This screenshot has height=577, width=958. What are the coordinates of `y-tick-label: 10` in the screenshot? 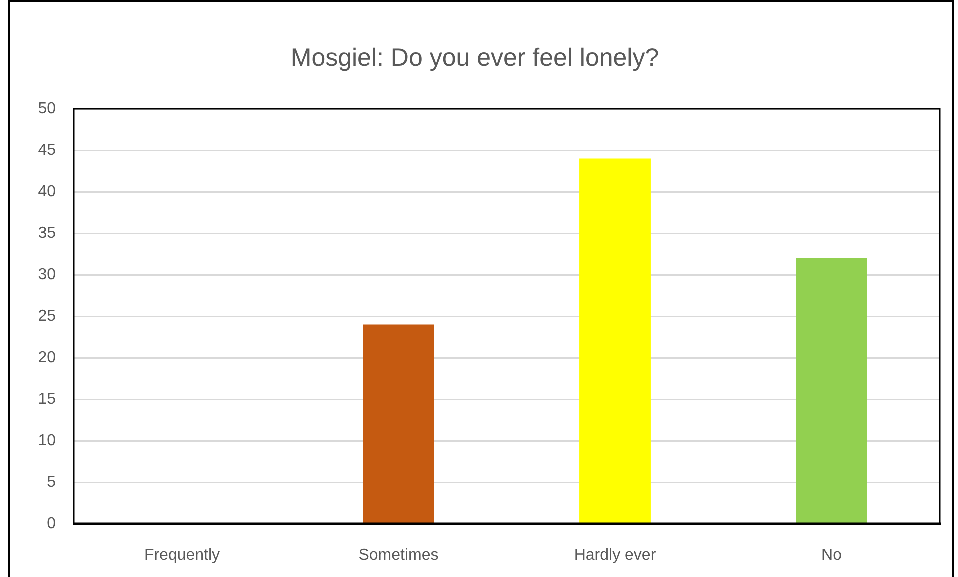 It's located at (47, 441).